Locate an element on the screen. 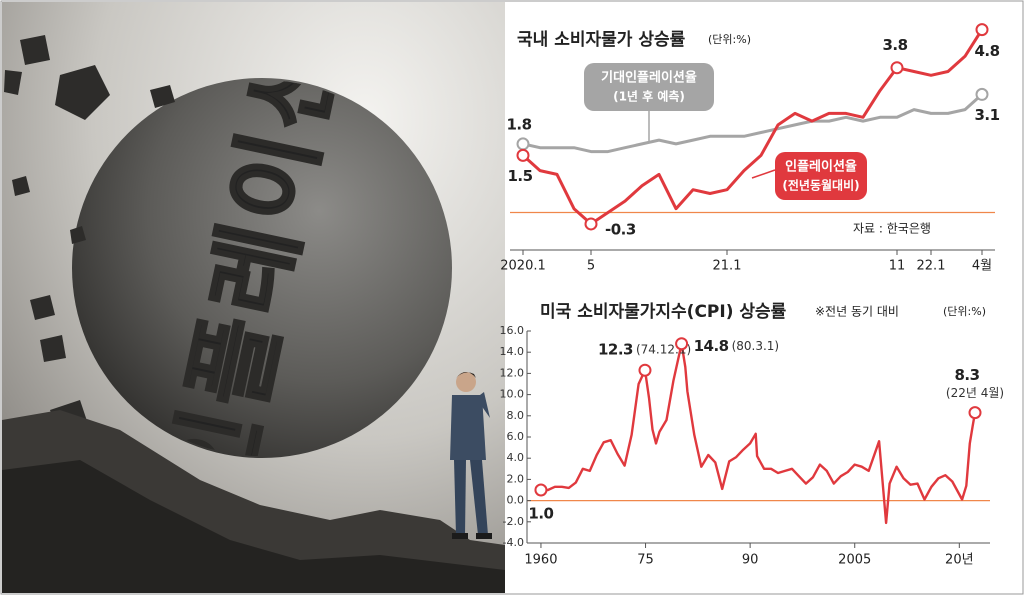 This screenshot has height=595, width=1024. x-tick-label: 22.1 is located at coordinates (931, 266).